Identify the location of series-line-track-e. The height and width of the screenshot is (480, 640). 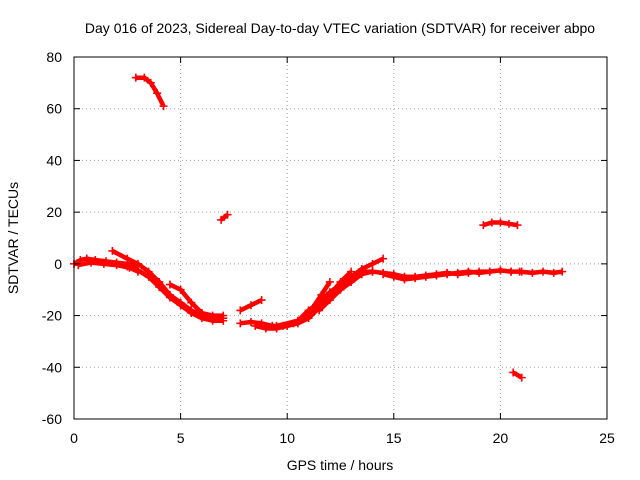
(175, 293).